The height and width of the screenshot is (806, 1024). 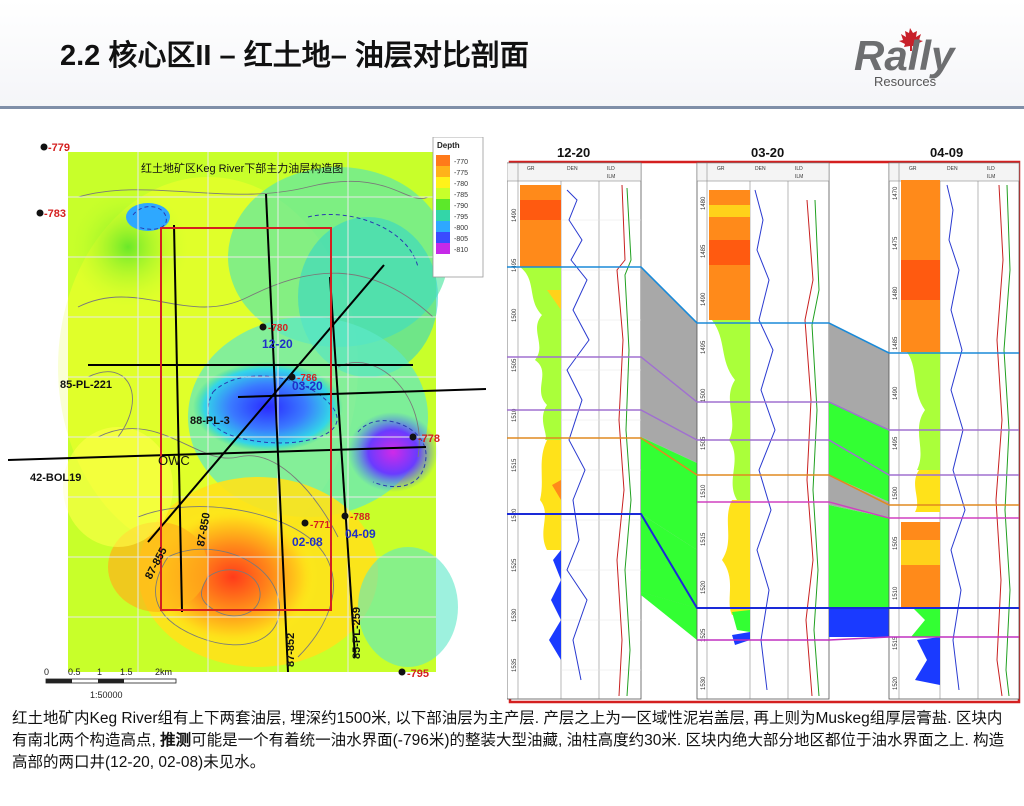 What do you see at coordinates (360, 534) in the screenshot?
I see `well-name-label: 04-09` at bounding box center [360, 534].